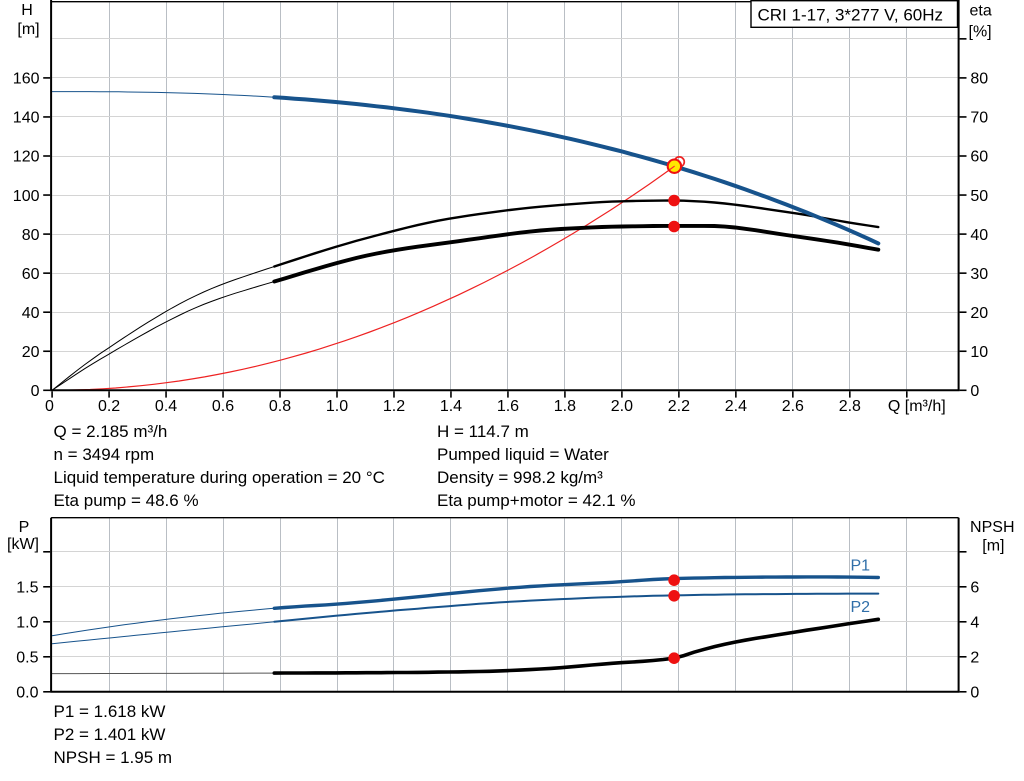 The image size is (1024, 781). I want to click on svg-text: n = 3494 rpm, so click(104, 454).